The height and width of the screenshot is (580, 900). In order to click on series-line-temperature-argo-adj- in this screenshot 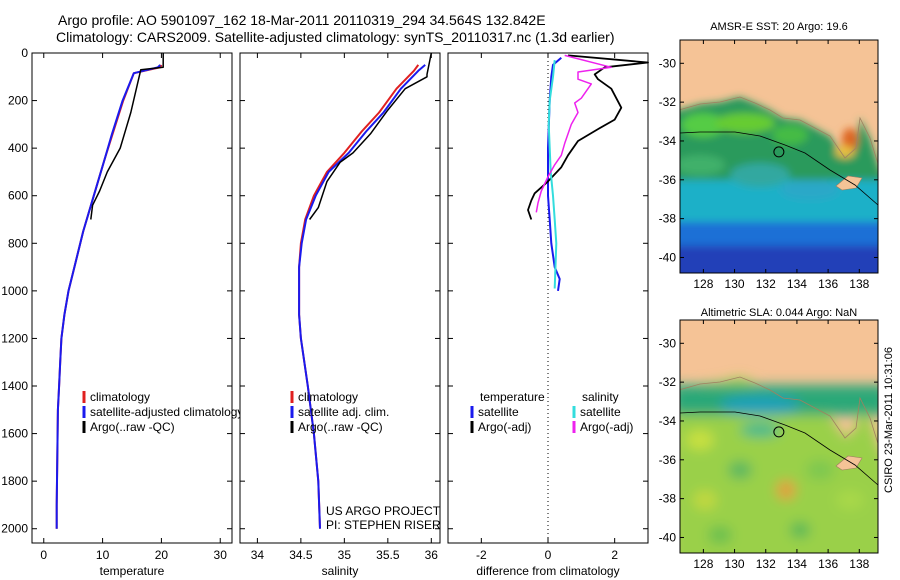, I will do `click(588, 137)`.